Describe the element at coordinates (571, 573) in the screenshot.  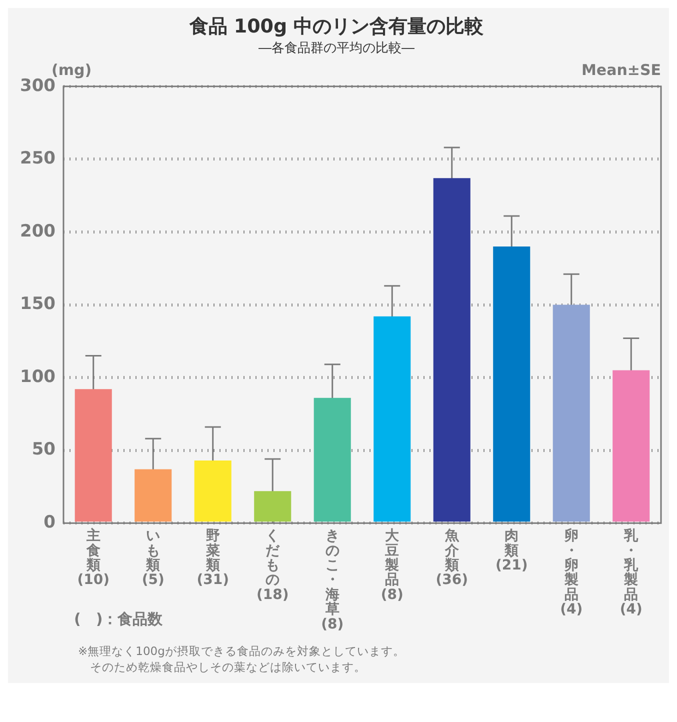
I see `x-tick-label: 卵・卵製品 (4)` at that location.